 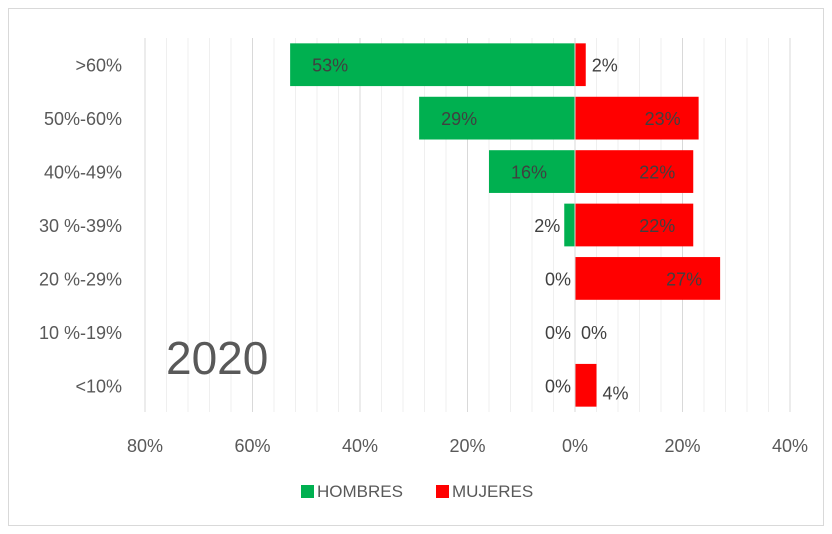 I want to click on data-label-mujeres: 0%, so click(x=594, y=333).